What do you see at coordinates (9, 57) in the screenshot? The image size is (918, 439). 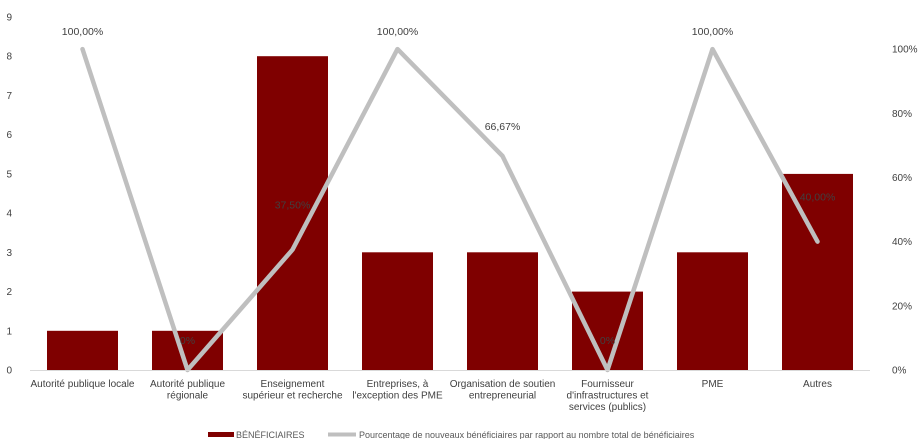 I see `y-left-tick-label: 8` at bounding box center [9, 57].